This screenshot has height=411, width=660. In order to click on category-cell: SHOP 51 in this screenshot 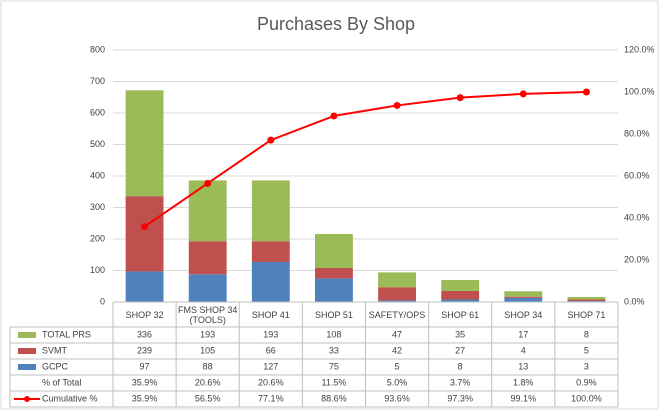, I will do `click(334, 314)`.